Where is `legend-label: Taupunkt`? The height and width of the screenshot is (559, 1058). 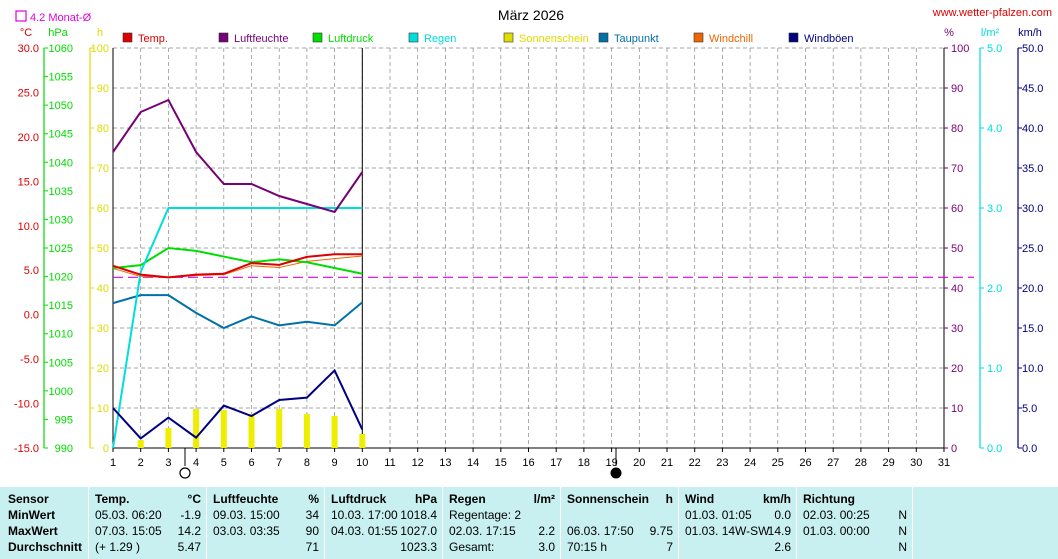
legend-label: Taupunkt is located at coordinates (636, 39).